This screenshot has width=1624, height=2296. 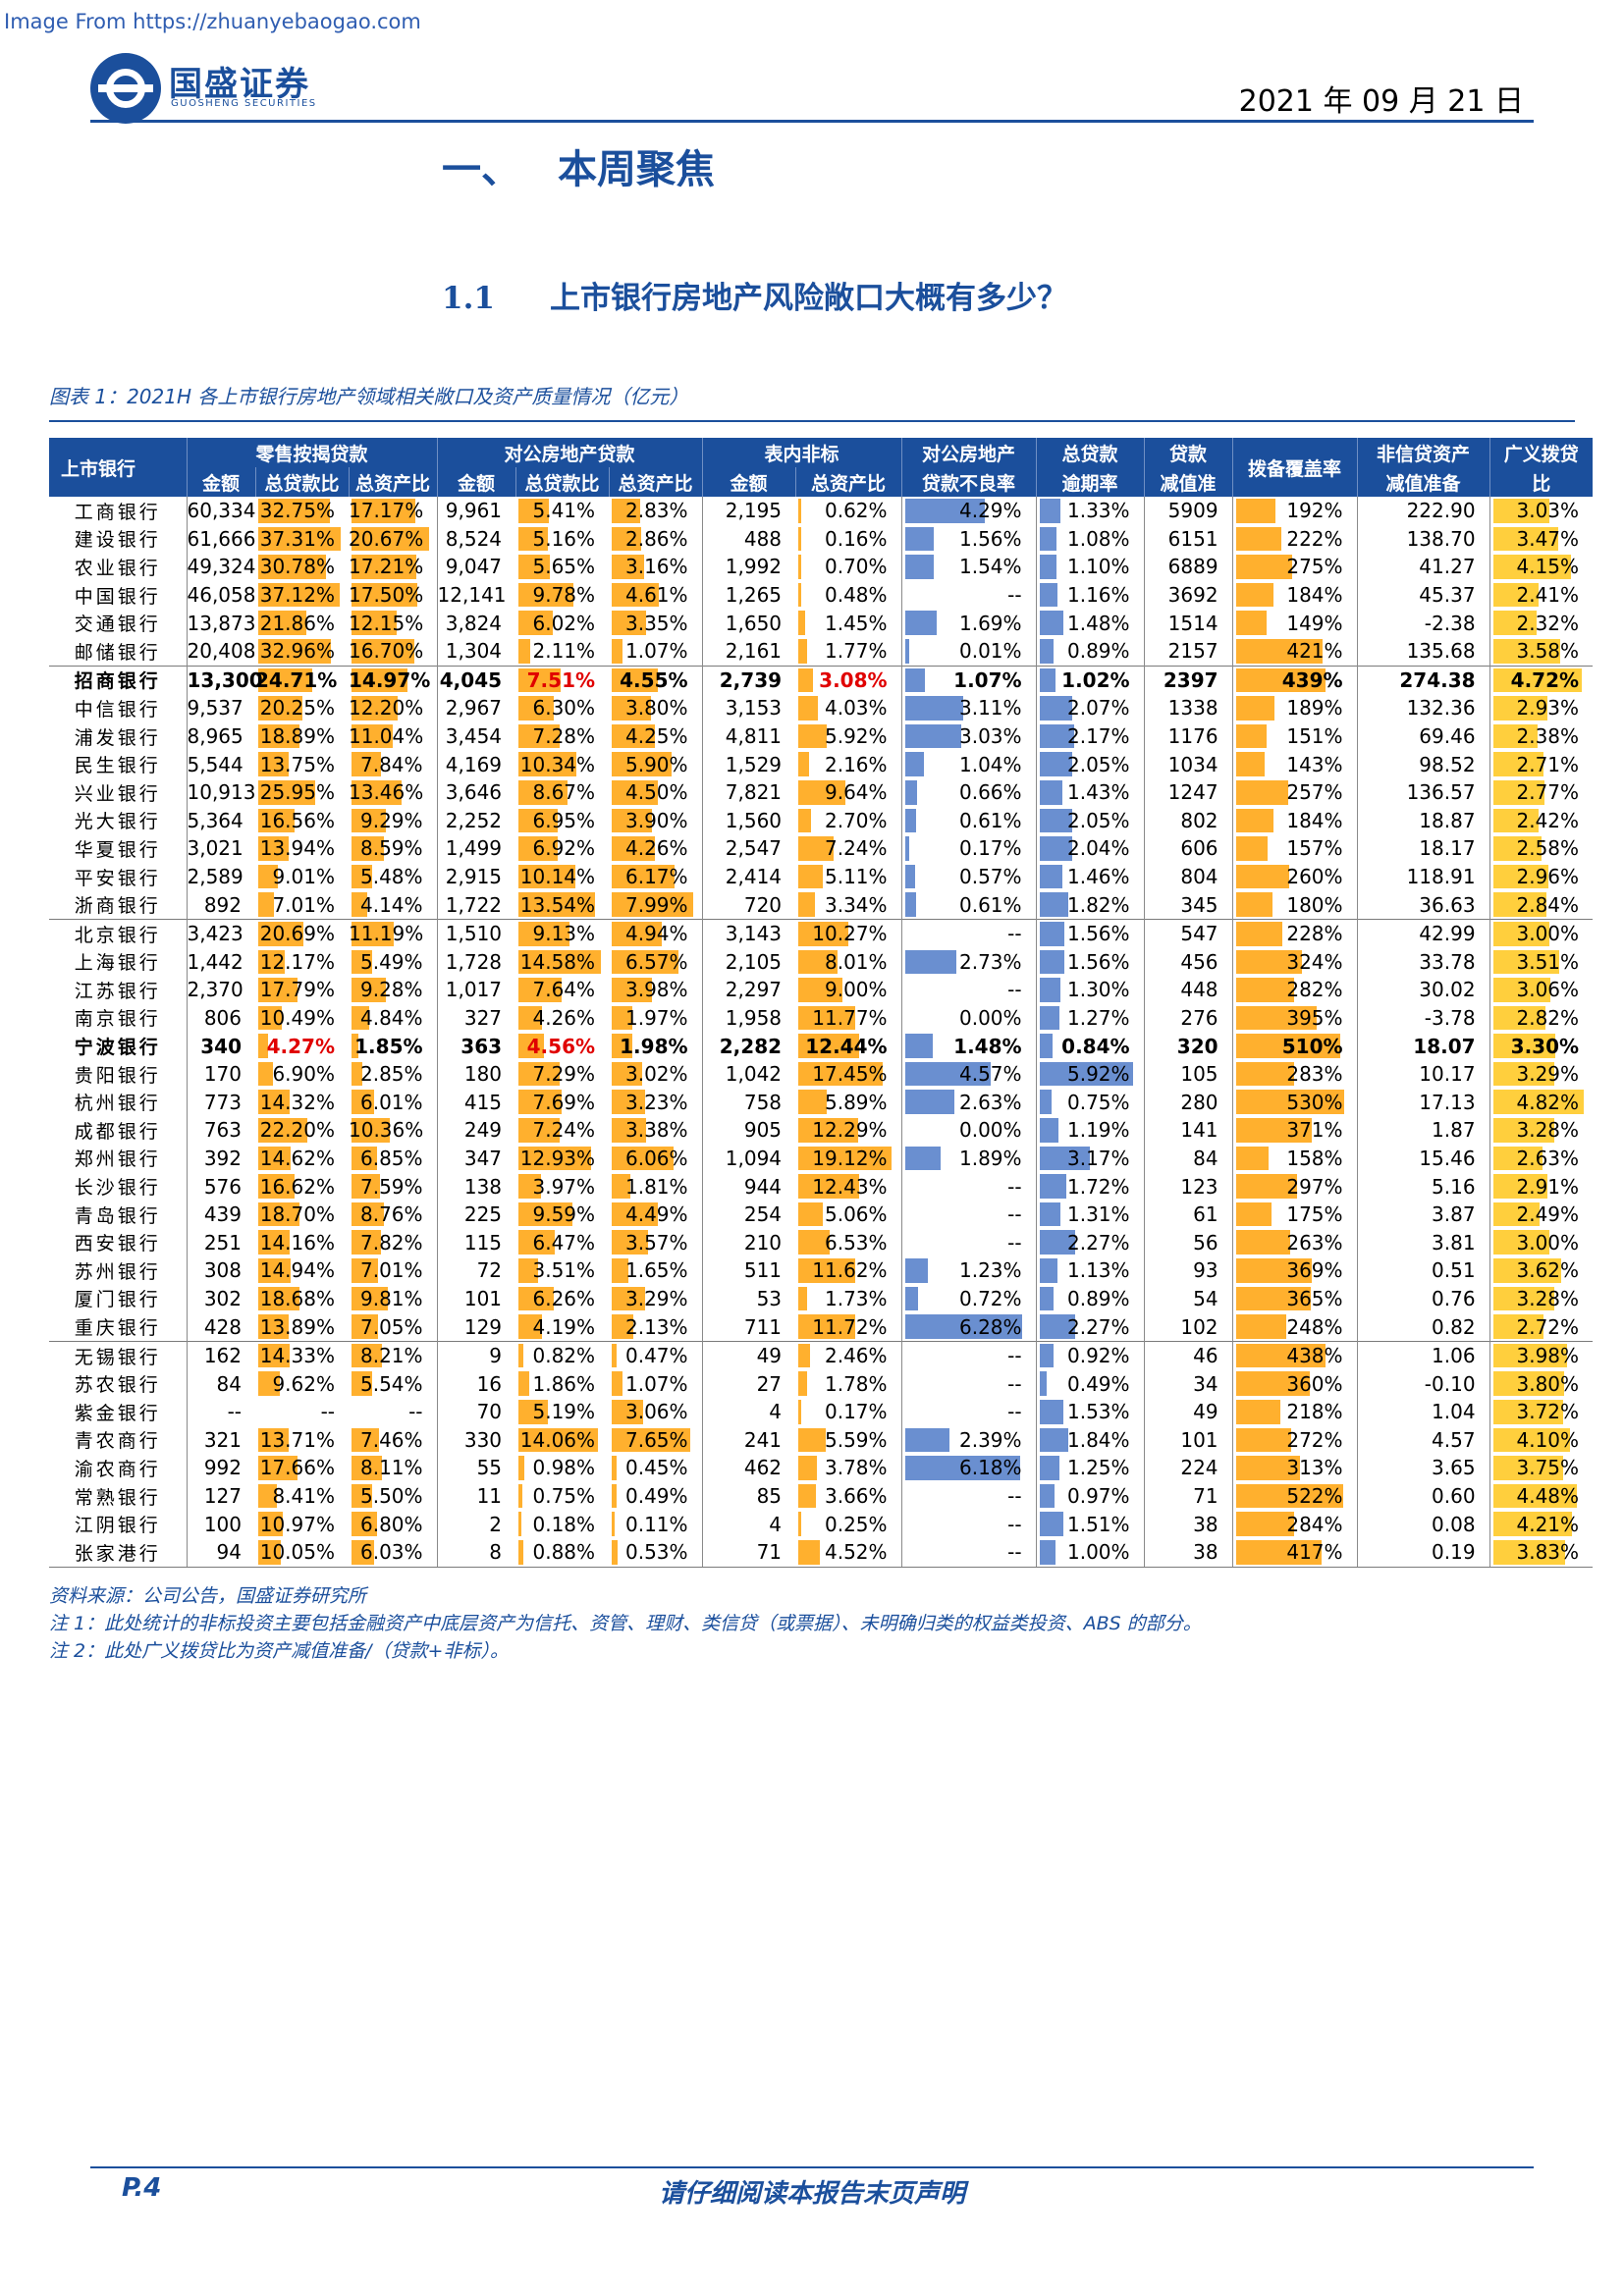 What do you see at coordinates (763, 538) in the screenshot?
I see `cell-value: 488` at bounding box center [763, 538].